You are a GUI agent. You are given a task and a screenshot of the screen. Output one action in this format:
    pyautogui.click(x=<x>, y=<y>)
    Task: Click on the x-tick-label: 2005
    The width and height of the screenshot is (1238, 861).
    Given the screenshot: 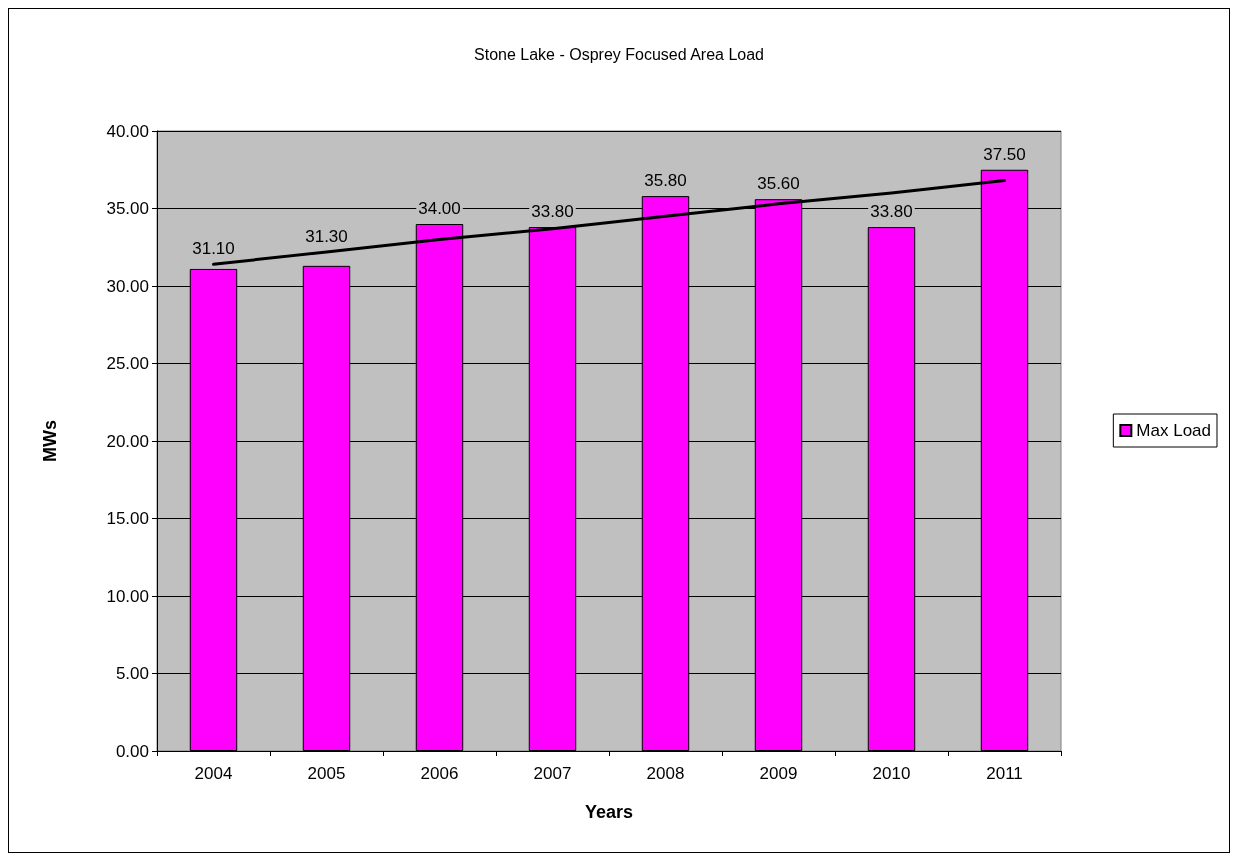 What is the action you would take?
    pyautogui.click(x=326, y=773)
    